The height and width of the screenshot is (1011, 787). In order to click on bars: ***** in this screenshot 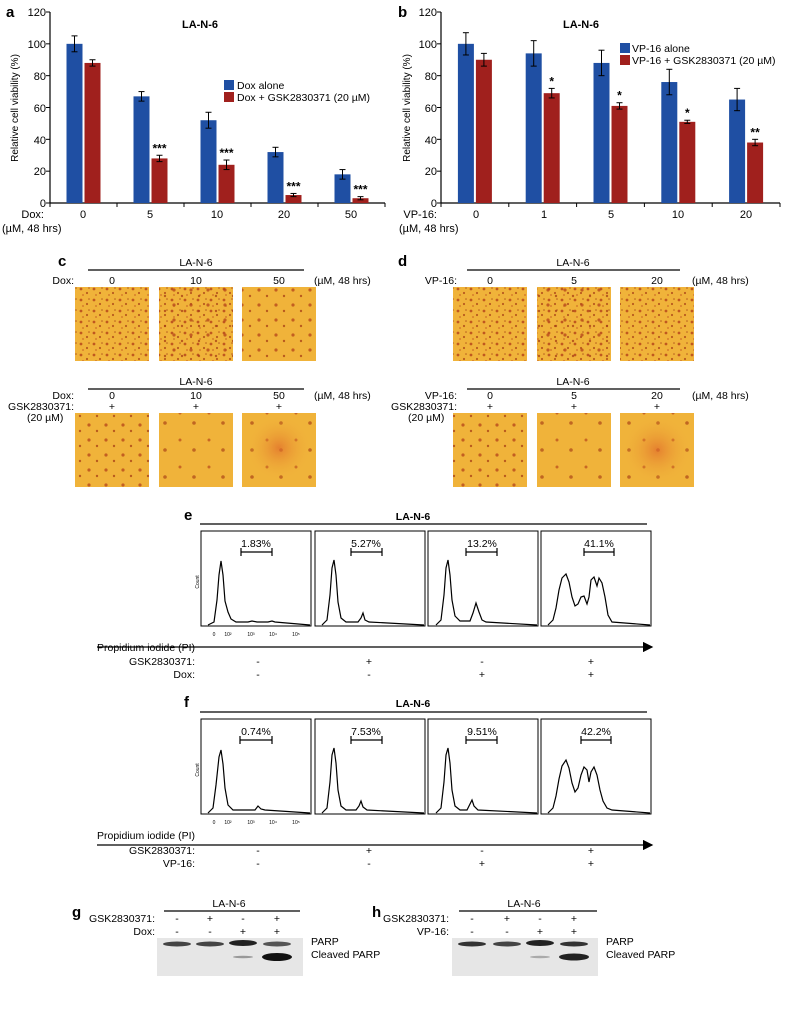, I will do `click(609, 109)`.